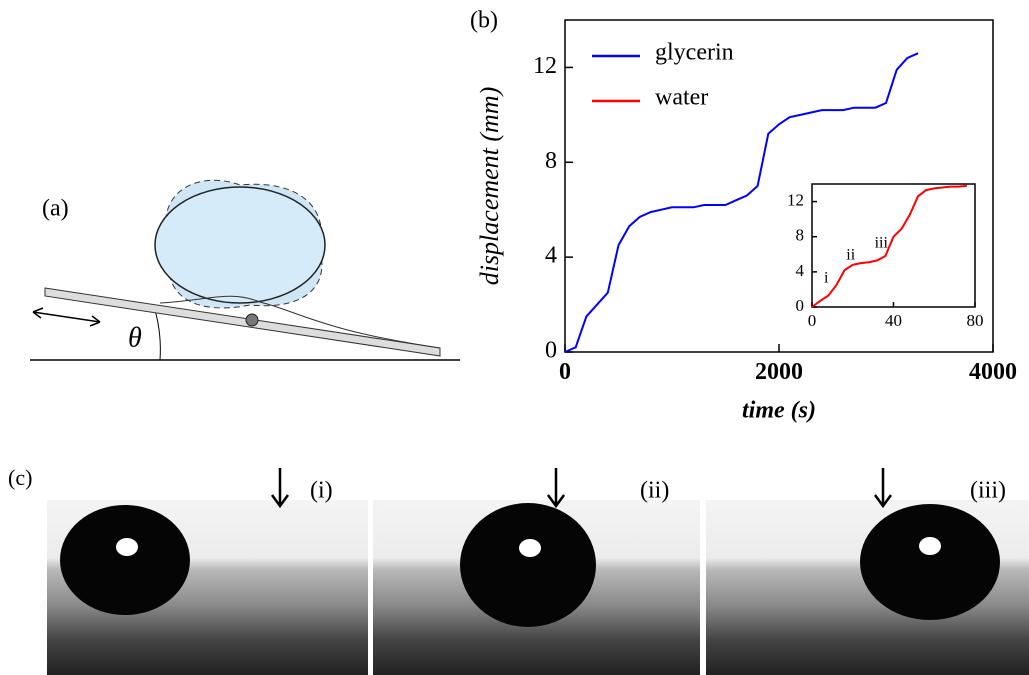 The height and width of the screenshot is (675, 1029). What do you see at coordinates (993, 372) in the screenshot?
I see `x-tick-label: 4000` at bounding box center [993, 372].